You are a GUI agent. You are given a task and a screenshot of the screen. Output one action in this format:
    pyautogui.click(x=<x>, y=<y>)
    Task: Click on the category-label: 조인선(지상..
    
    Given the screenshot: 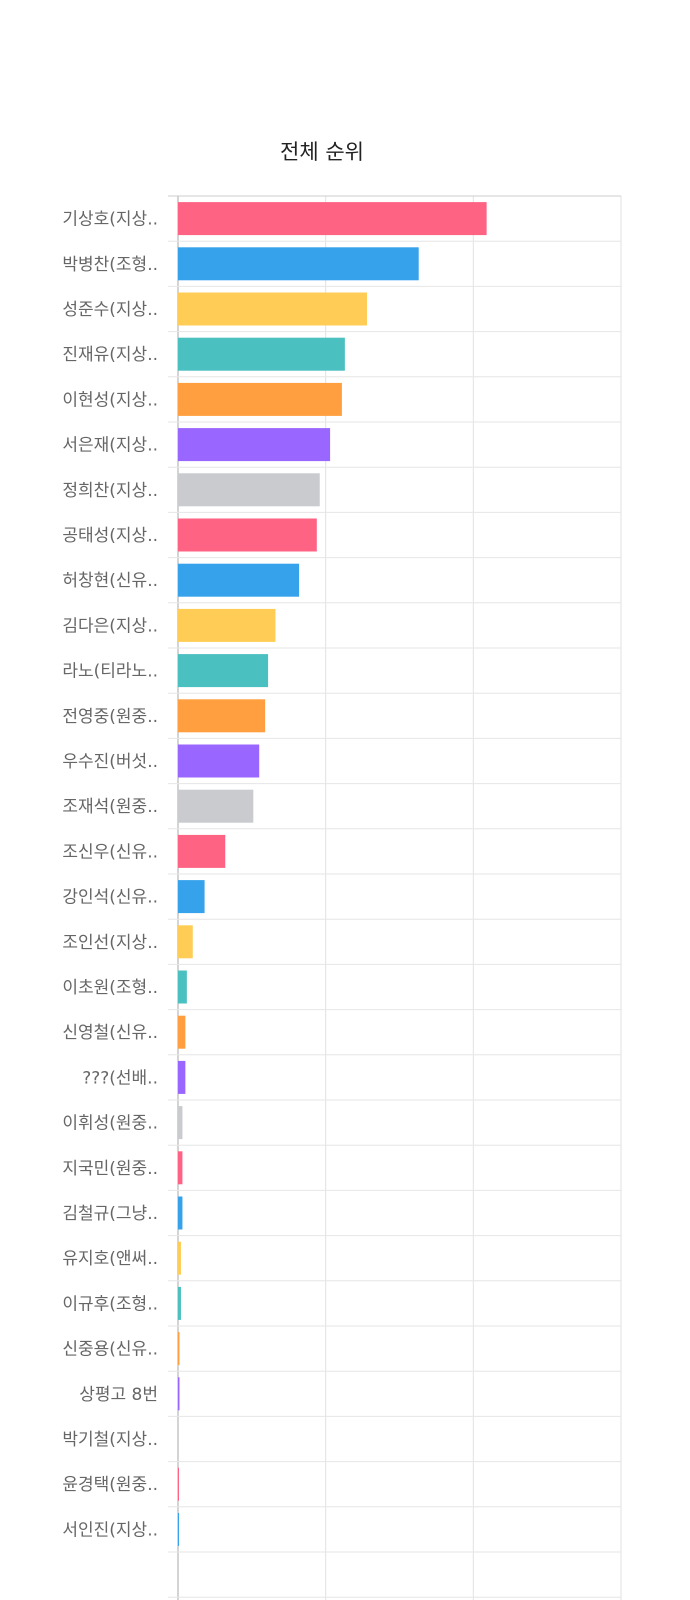 What is the action you would take?
    pyautogui.click(x=110, y=943)
    